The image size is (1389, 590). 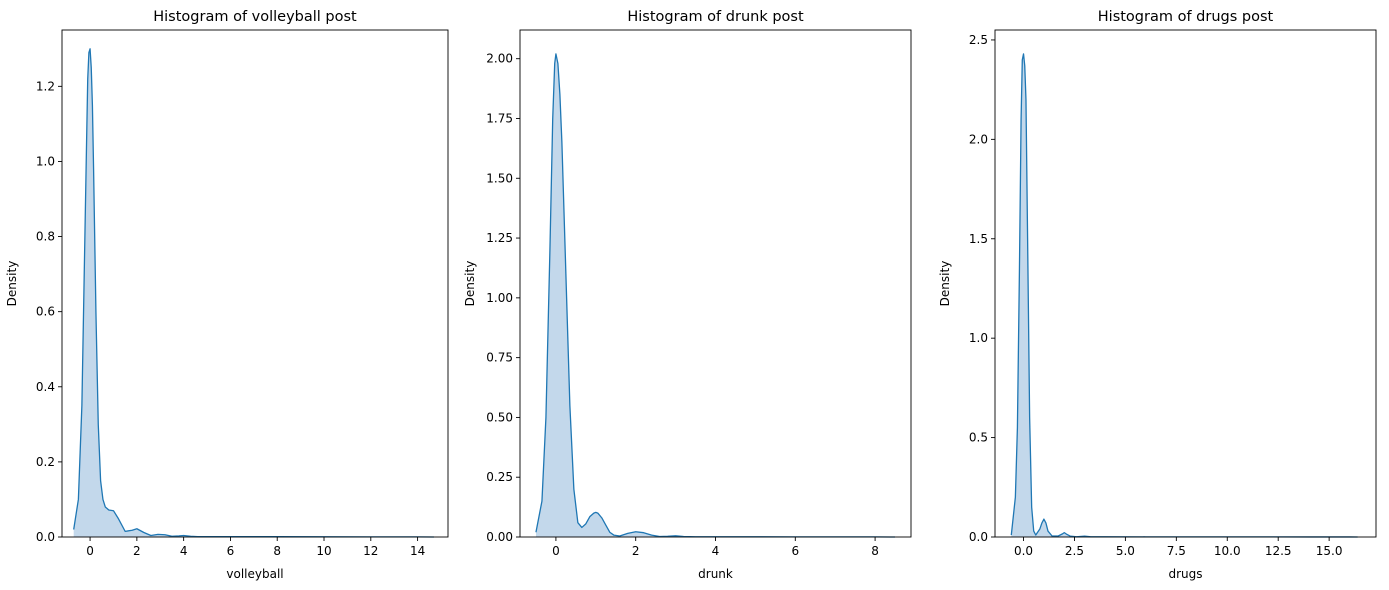 I want to click on x-tick-label: 2.5, so click(x=1074, y=551).